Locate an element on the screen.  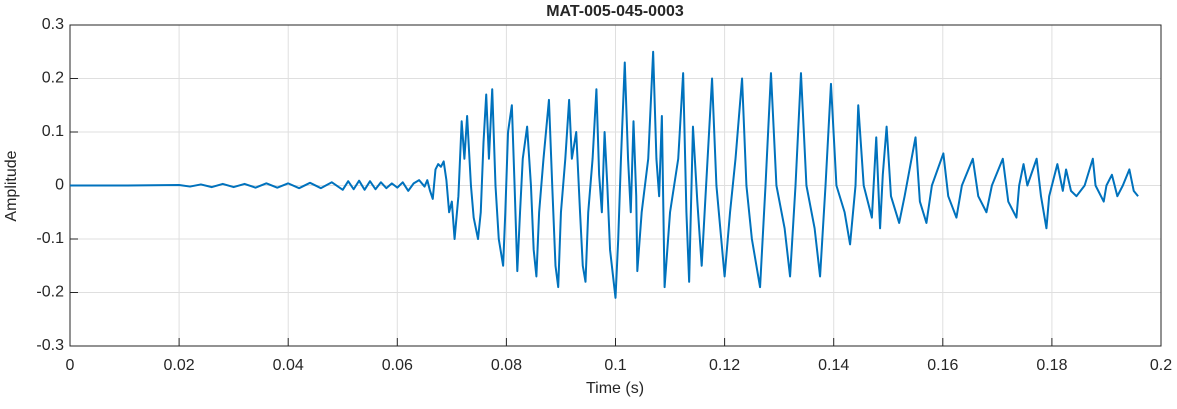
y-tick-label: 0.3 is located at coordinates (53, 24).